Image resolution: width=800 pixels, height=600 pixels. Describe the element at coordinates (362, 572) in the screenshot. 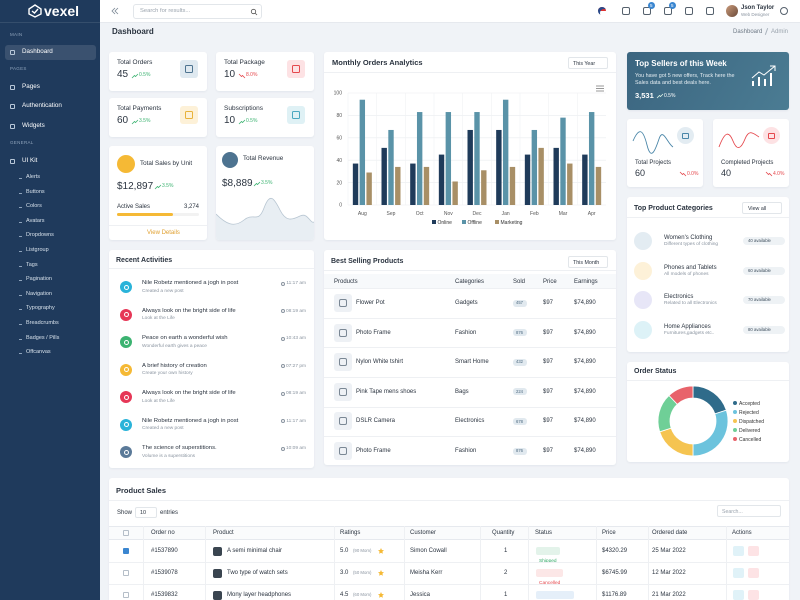

I see `reviews: (50 Mom)` at that location.